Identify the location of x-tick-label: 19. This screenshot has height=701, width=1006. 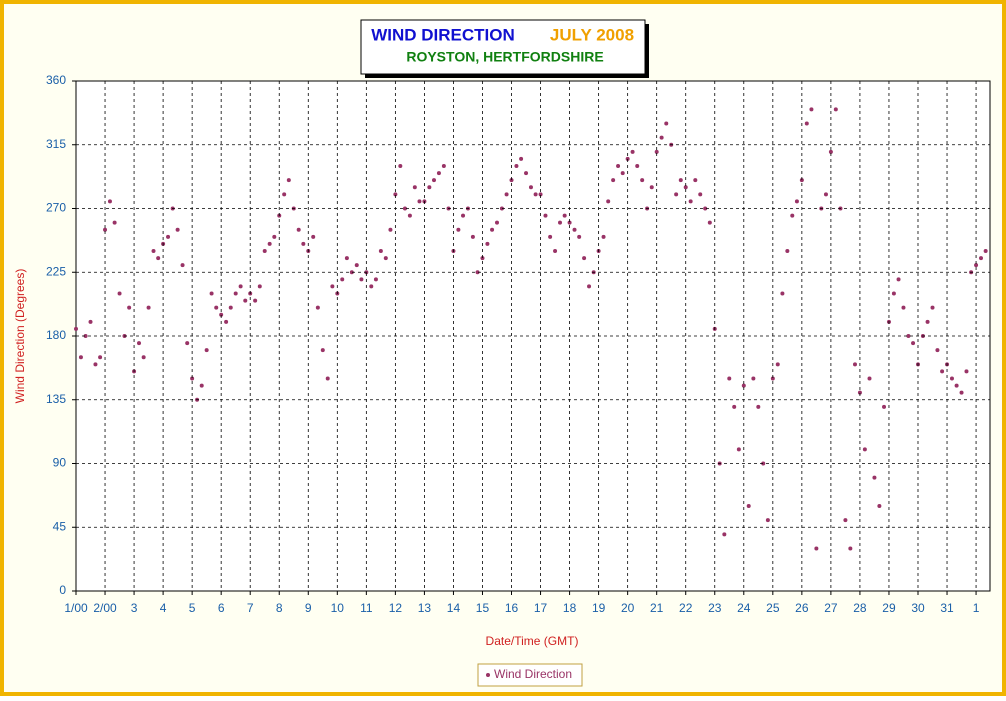
(599, 608).